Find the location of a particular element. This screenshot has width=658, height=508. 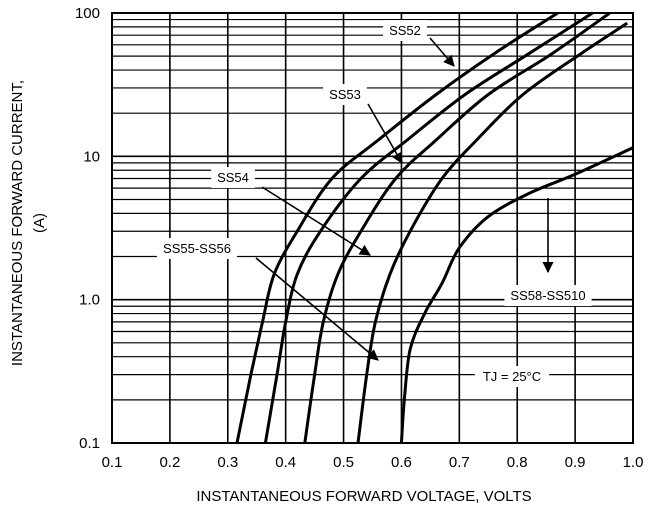

x-tick-label: 0.5 is located at coordinates (343, 462).